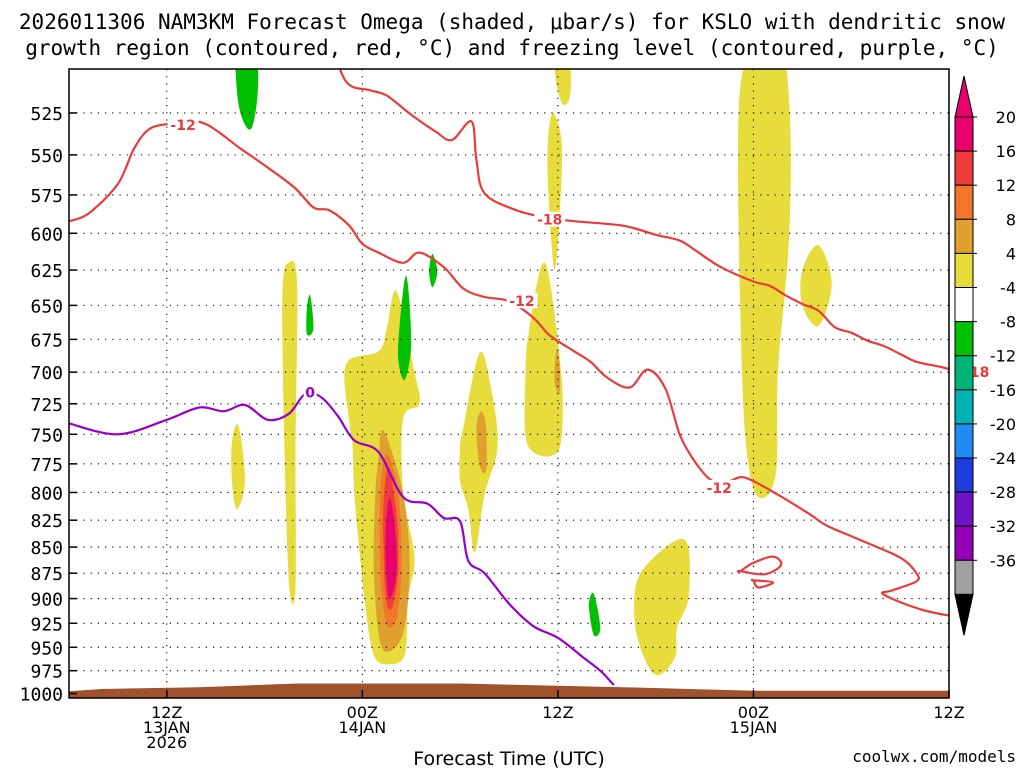 Image resolution: width=1024 pixels, height=768 pixels. Describe the element at coordinates (46, 600) in the screenshot. I see `y-tick-label-900: 900` at that location.